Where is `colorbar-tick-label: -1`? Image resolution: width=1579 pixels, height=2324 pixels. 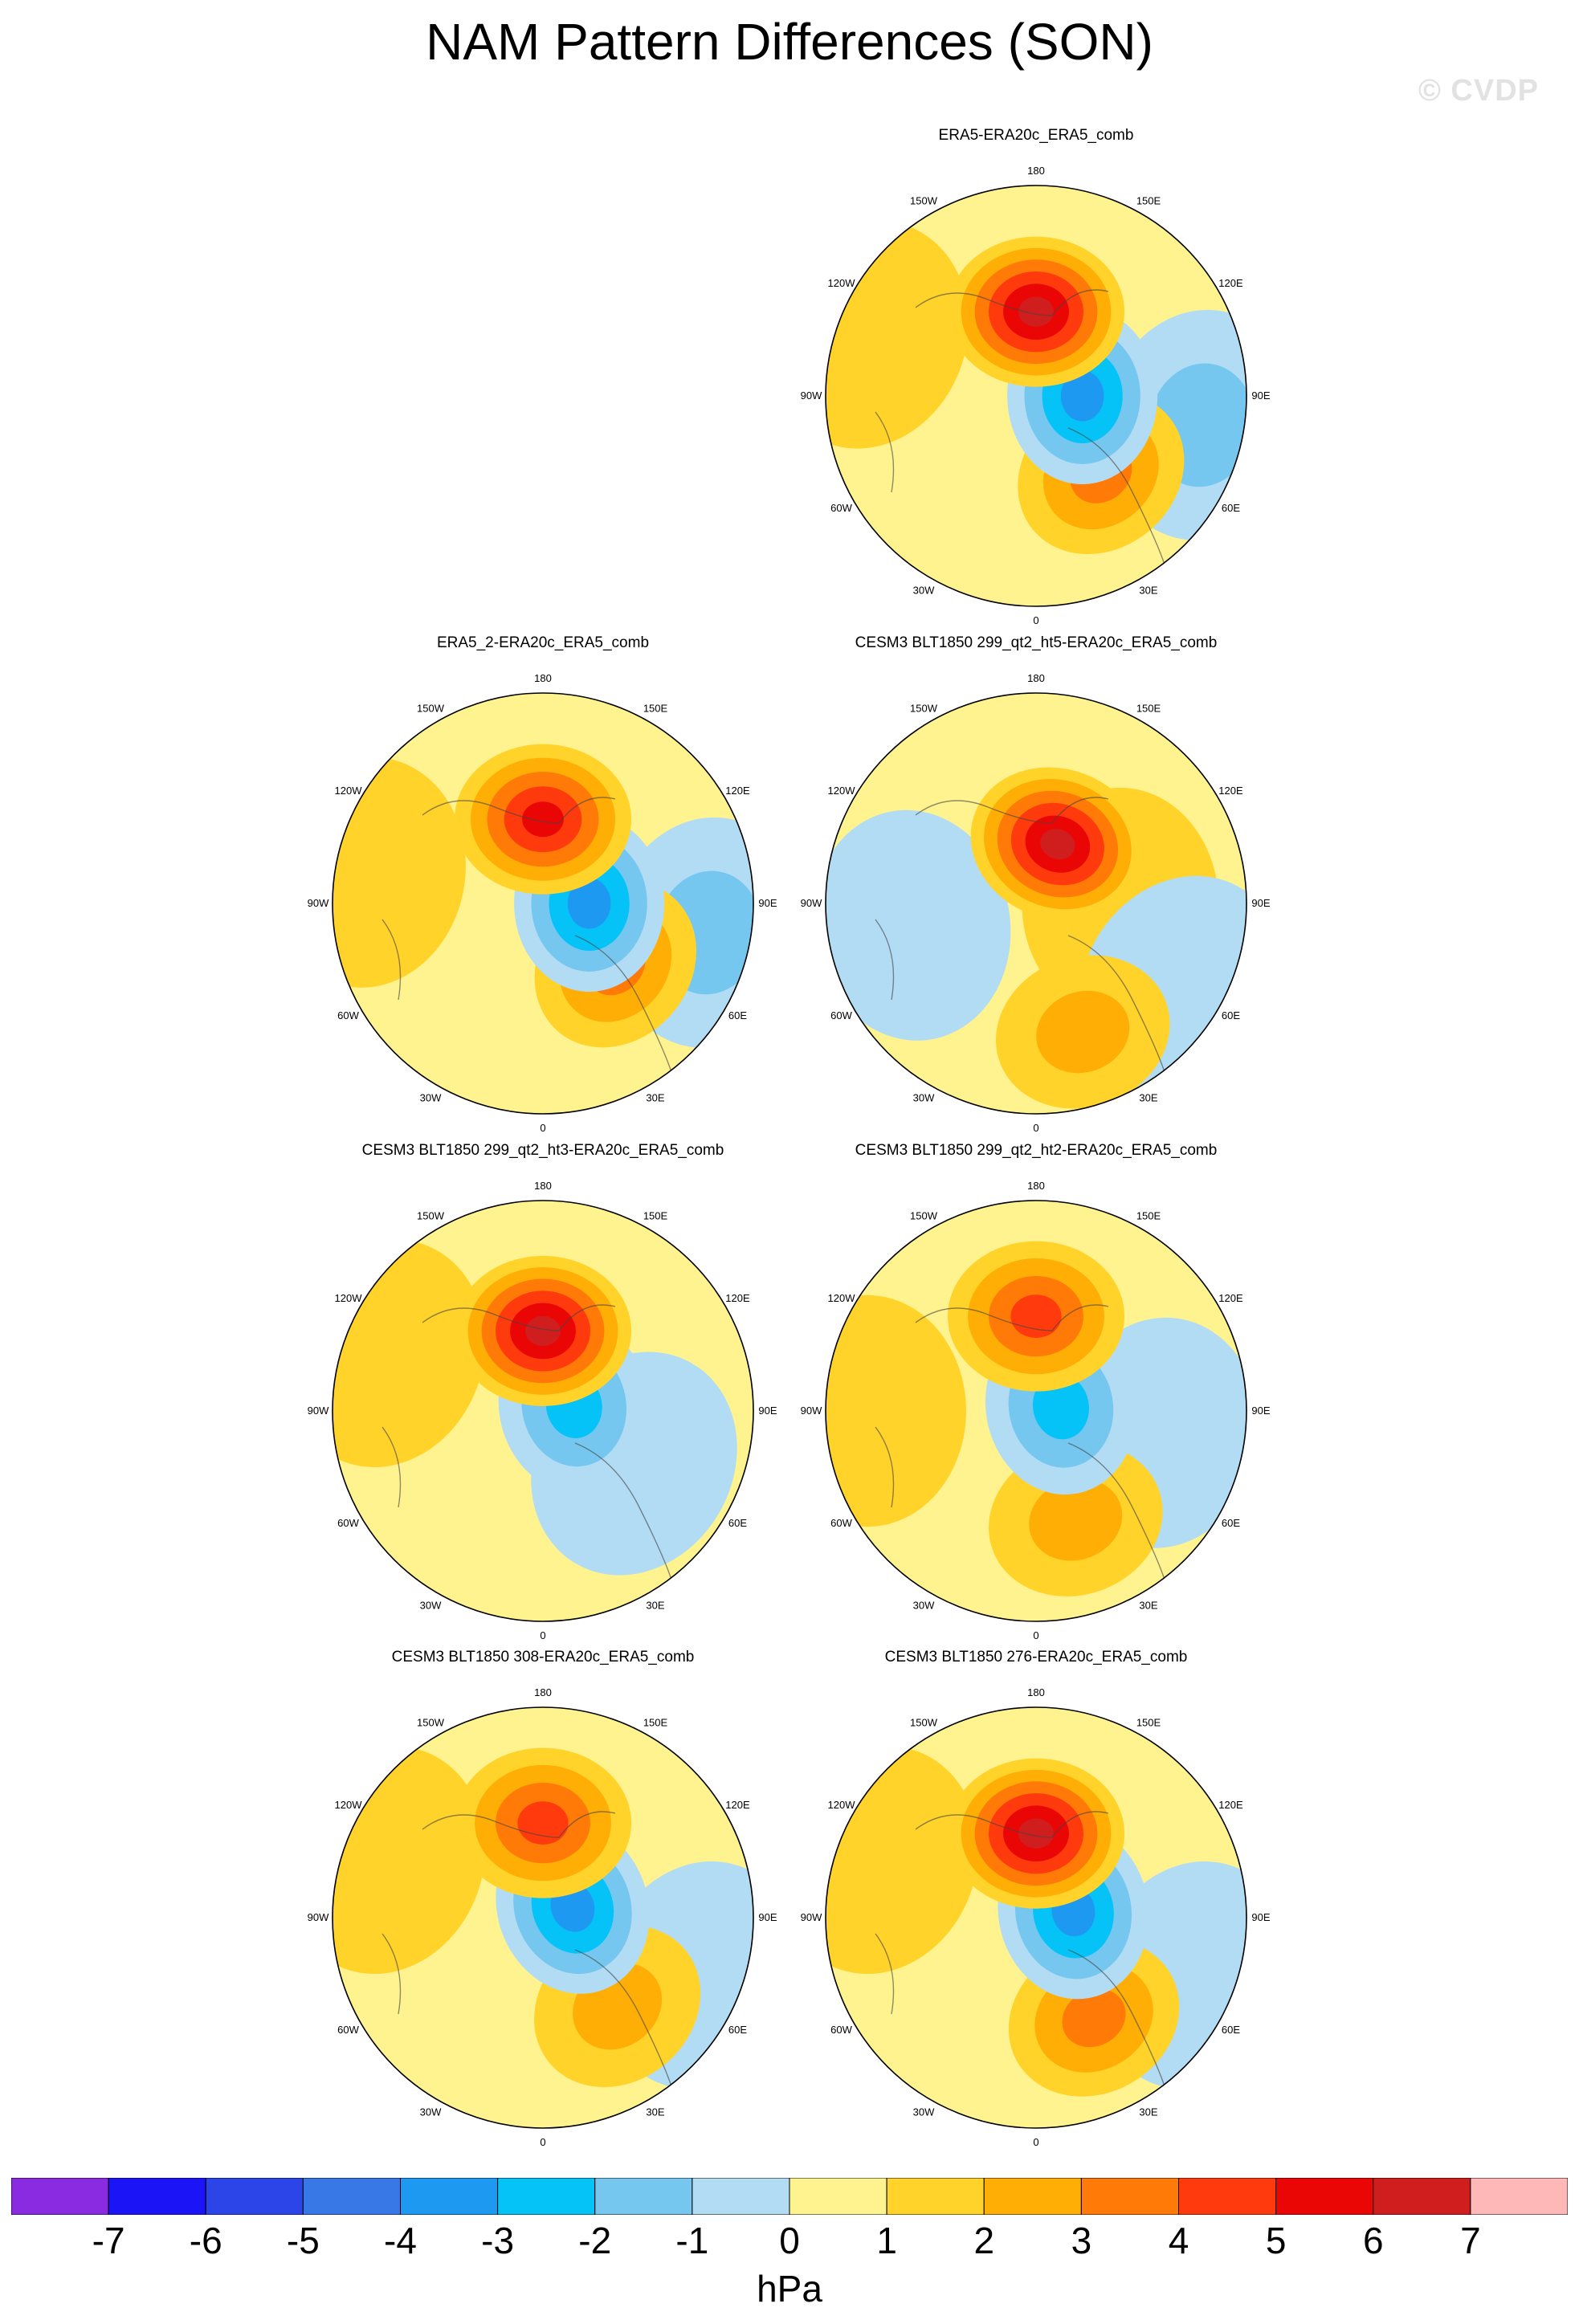 colorbar-tick-label: -1 is located at coordinates (692, 2241).